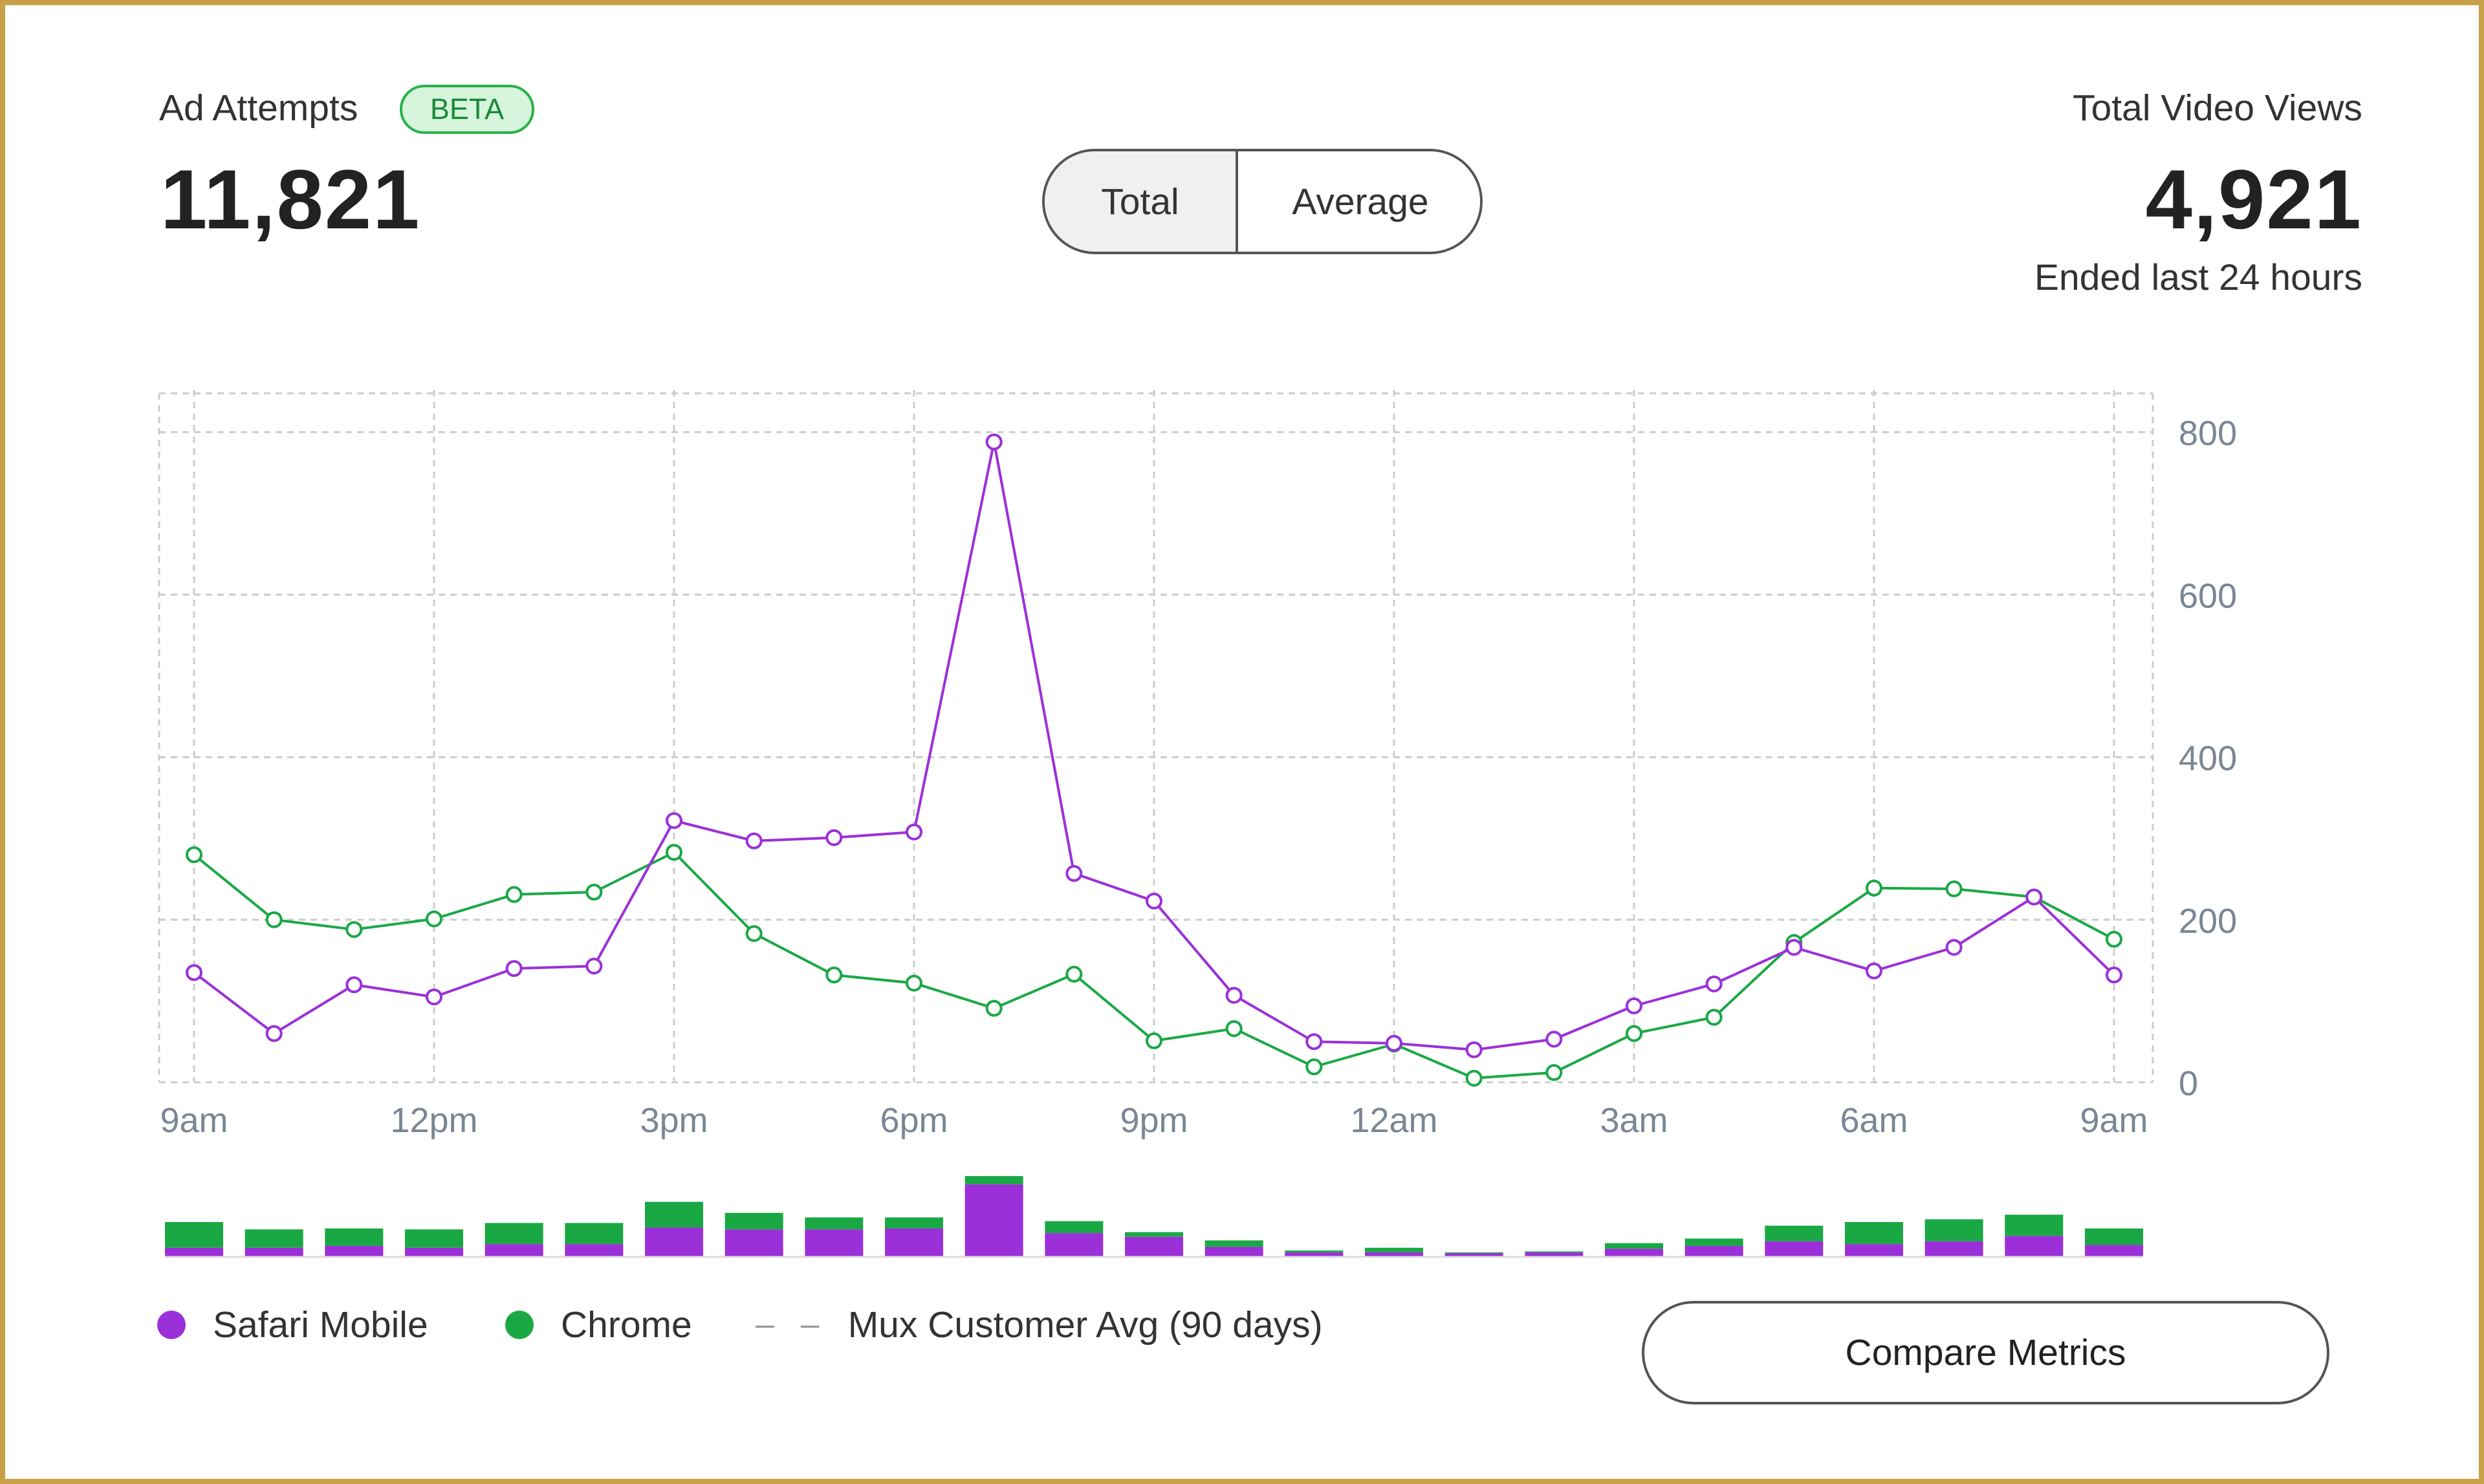  What do you see at coordinates (2253, 199) in the screenshot?
I see `total-video-views-value: 4,921` at bounding box center [2253, 199].